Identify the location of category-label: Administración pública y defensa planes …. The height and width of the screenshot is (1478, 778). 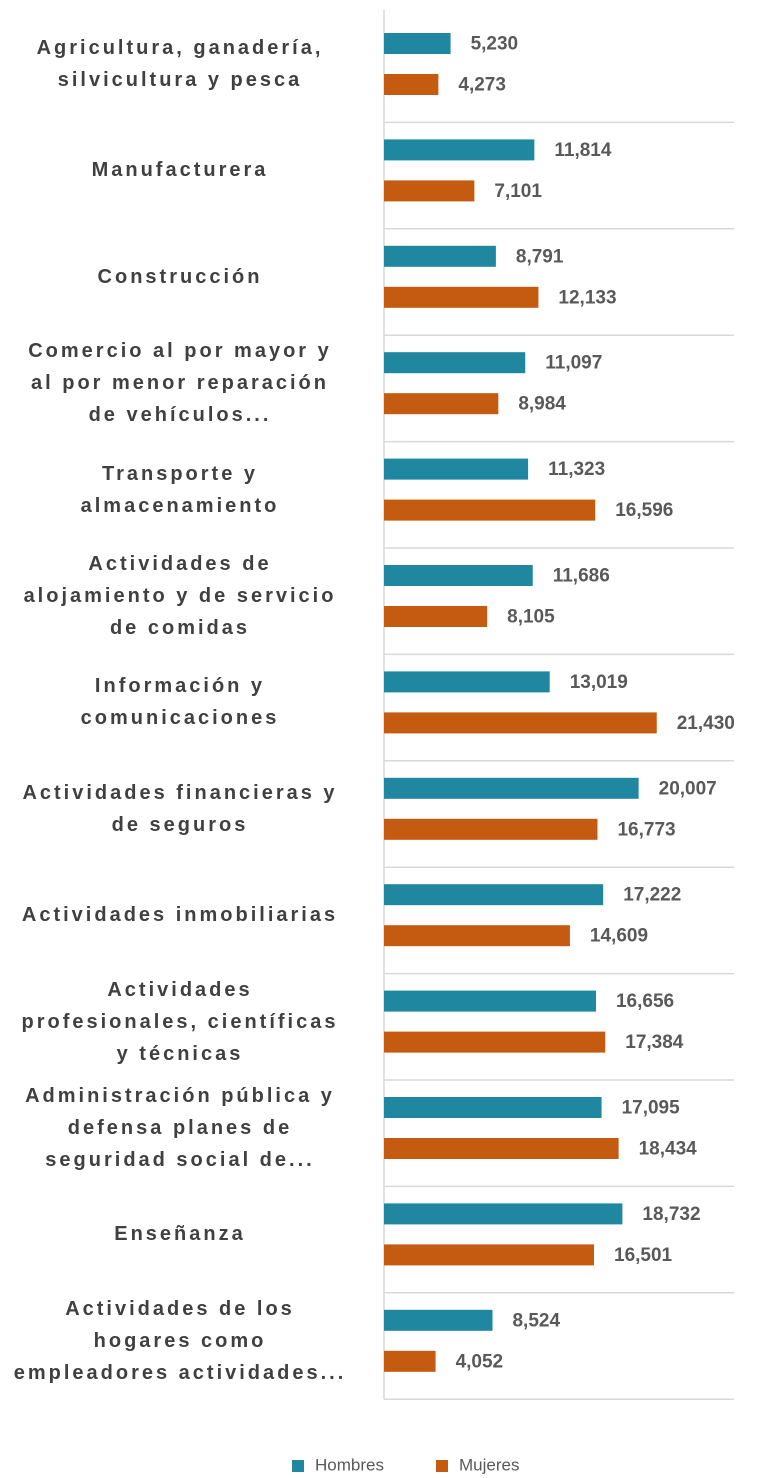
(180, 1128).